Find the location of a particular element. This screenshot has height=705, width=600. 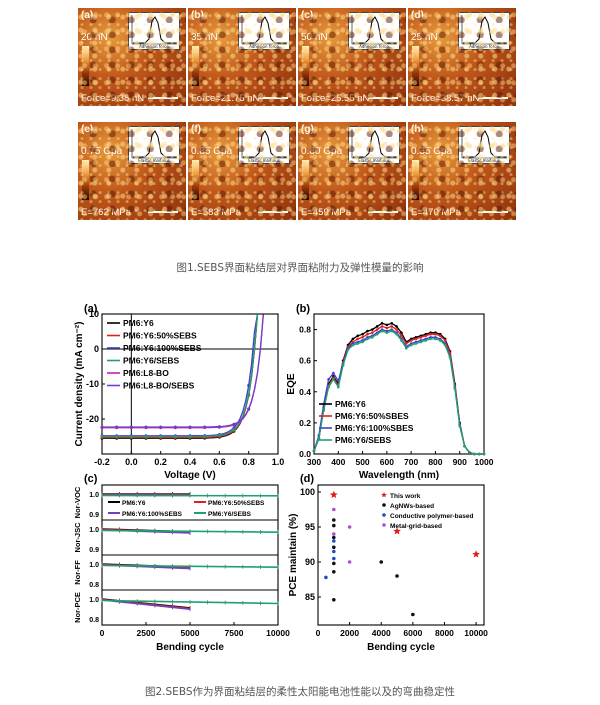

x-tick-label: 0 is located at coordinates (318, 633).